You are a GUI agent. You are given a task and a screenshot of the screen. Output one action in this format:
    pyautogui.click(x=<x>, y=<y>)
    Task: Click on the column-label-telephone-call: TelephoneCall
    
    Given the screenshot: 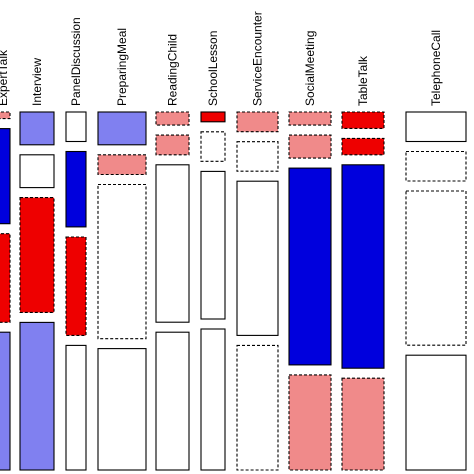 What is the action you would take?
    pyautogui.click(x=436, y=68)
    